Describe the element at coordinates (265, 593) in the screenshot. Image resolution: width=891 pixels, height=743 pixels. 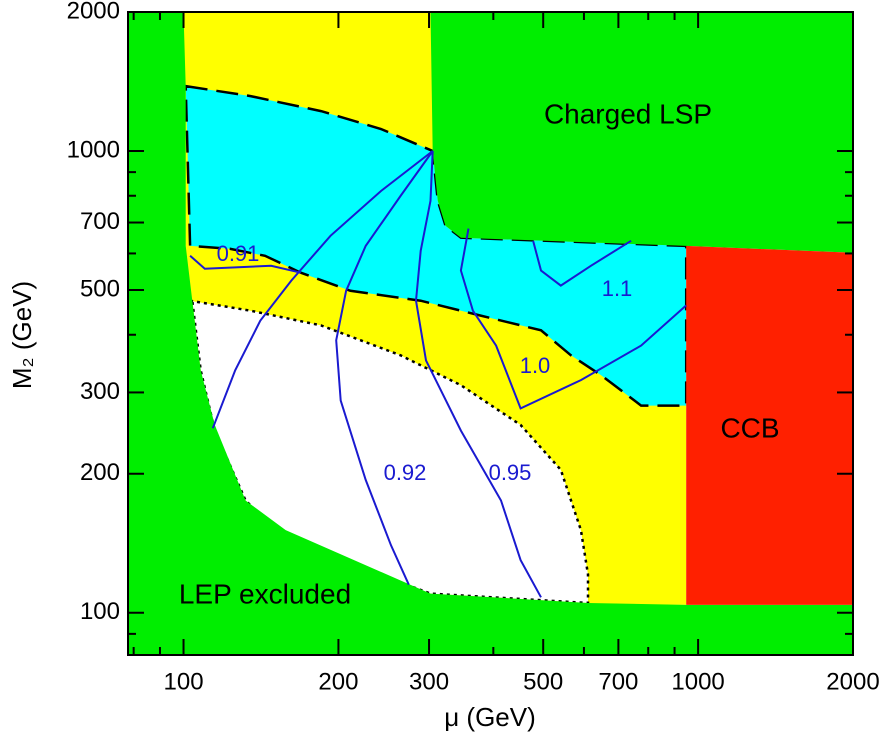
I see `region-label: LEP excluded` at that location.